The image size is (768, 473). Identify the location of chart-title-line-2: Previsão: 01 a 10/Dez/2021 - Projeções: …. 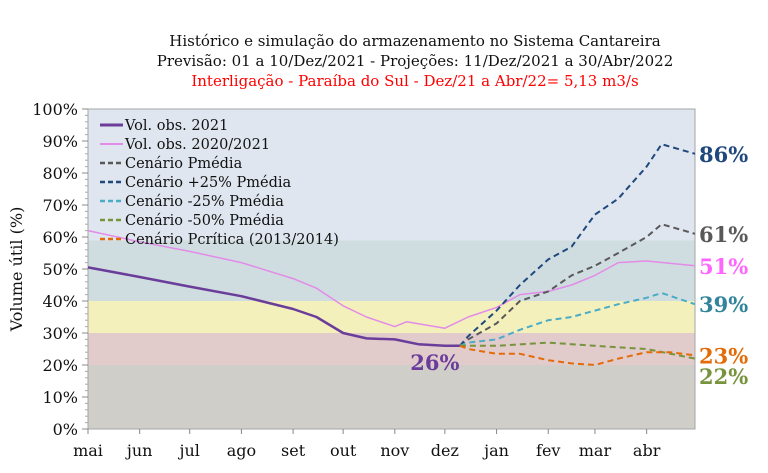
(415, 61).